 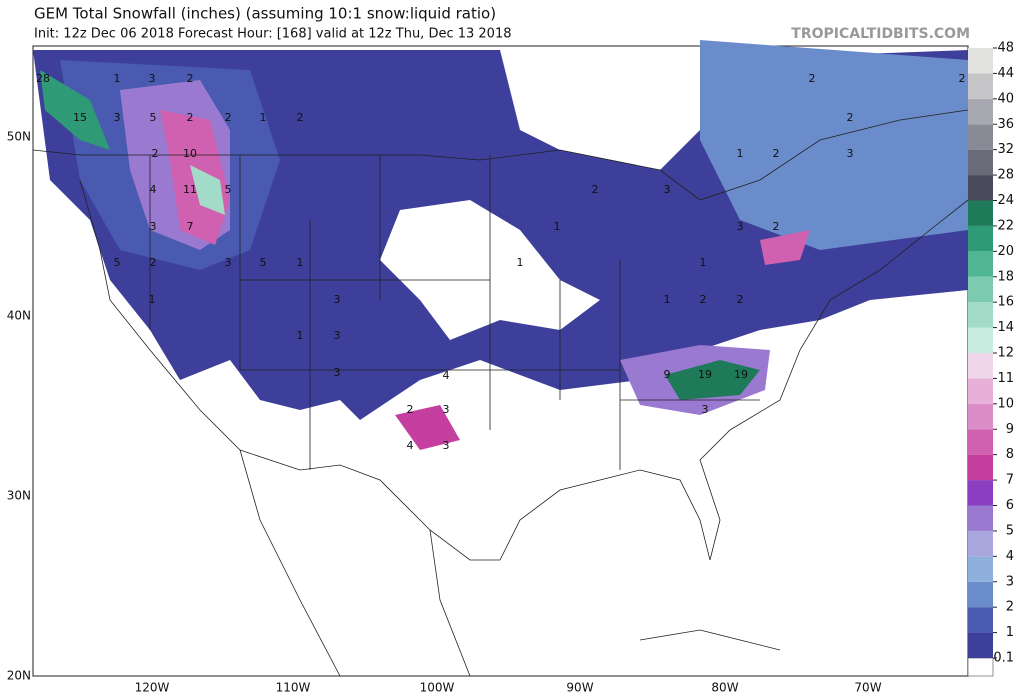 I want to click on colorbar-label: 28, so click(x=1005, y=175).